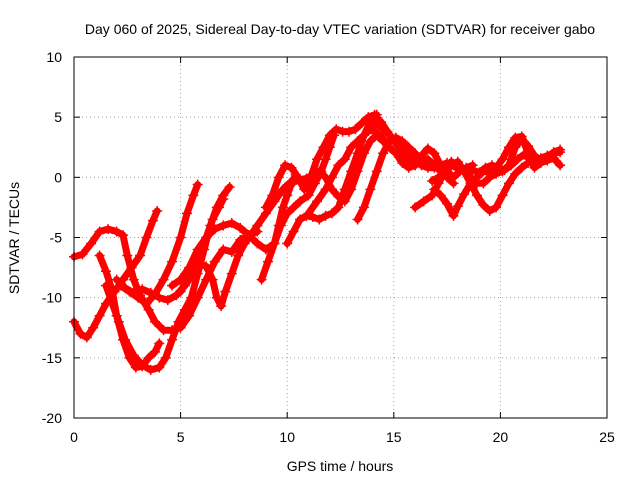 The height and width of the screenshot is (480, 640). I want to click on y-tick-label: 5, so click(58, 117).